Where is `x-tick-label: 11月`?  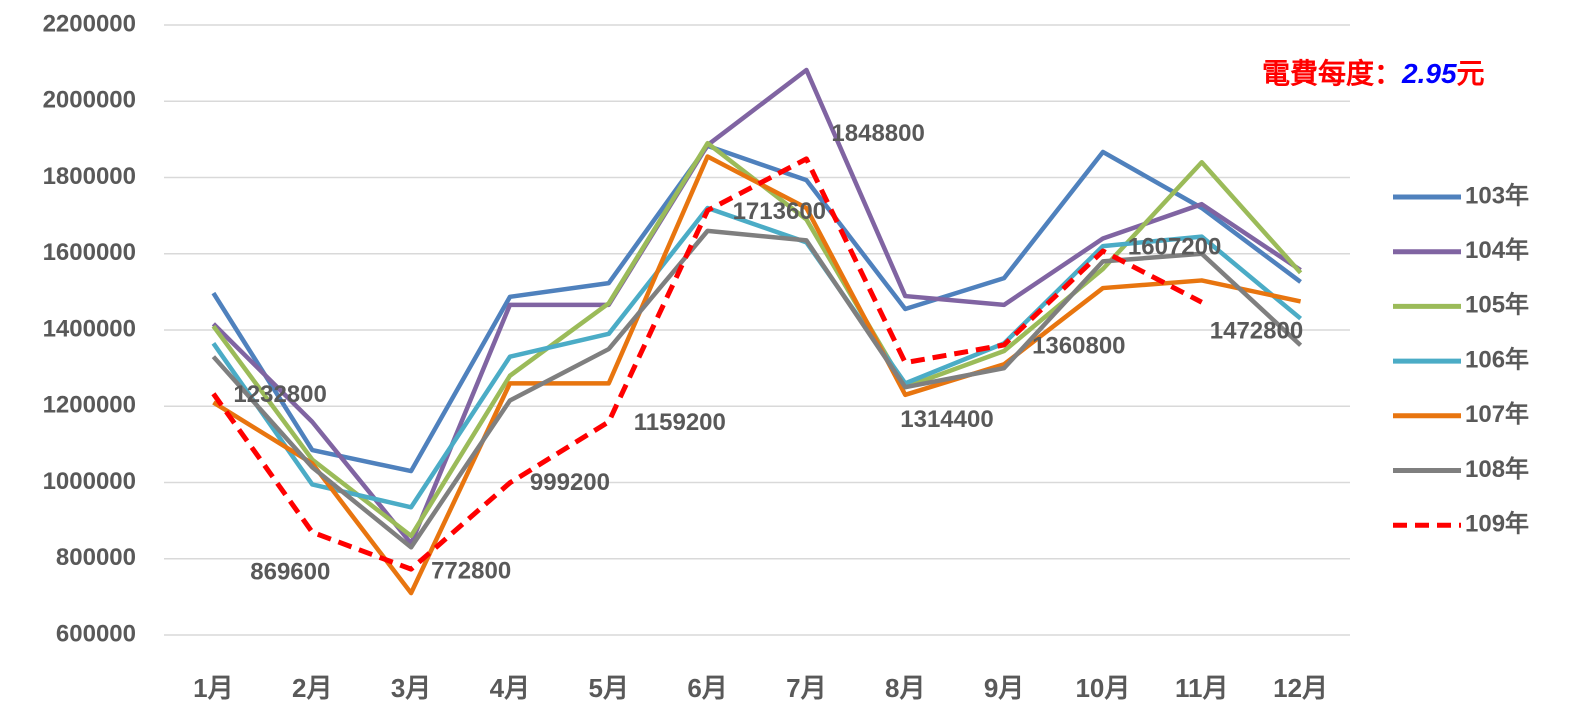 x-tick-label: 11月 is located at coordinates (1202, 688).